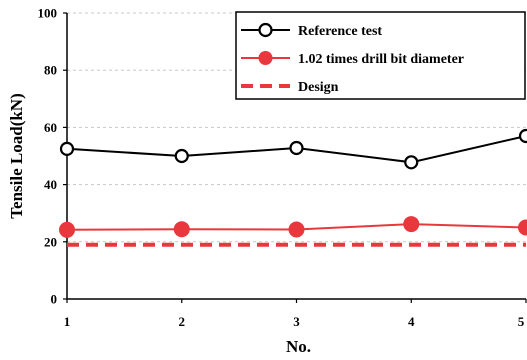 The image size is (527, 360). Describe the element at coordinates (50, 127) in the screenshot. I see `y-tick-label: 60` at that location.